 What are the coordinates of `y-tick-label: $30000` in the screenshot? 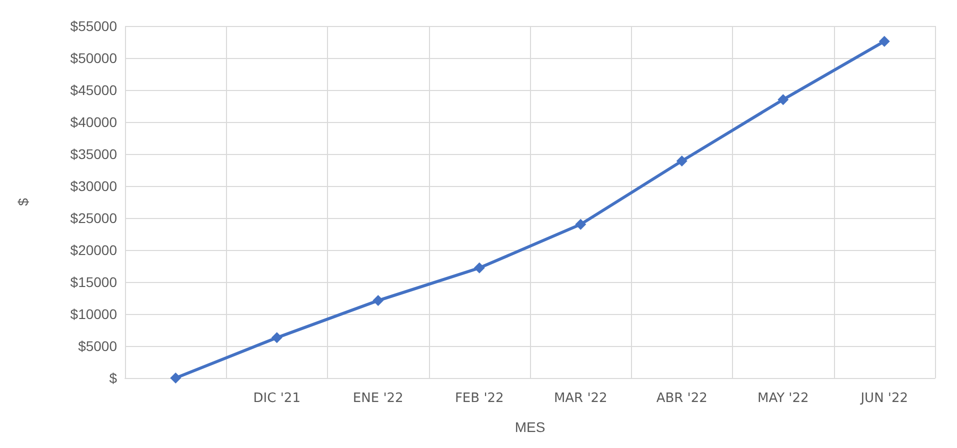 It's located at (94, 186).